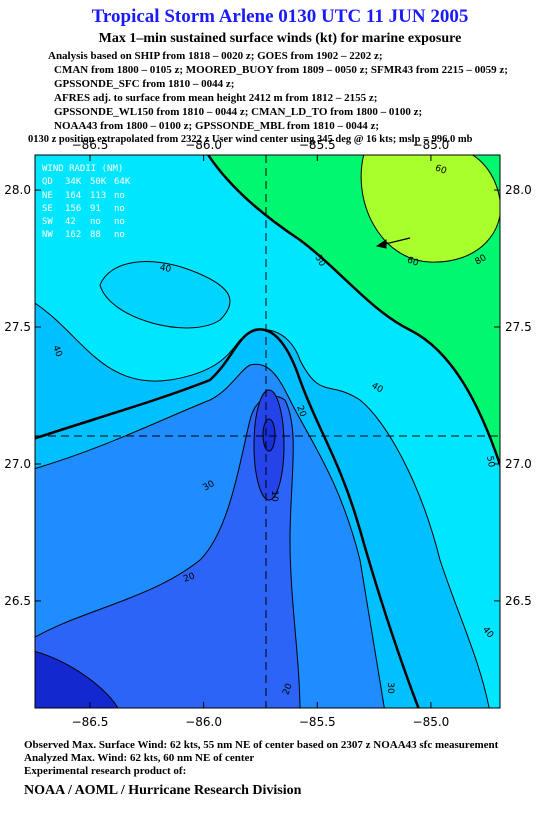 This screenshot has width=560, height=815. Describe the element at coordinates (98, 182) in the screenshot. I see `radii-header: 50K` at that location.